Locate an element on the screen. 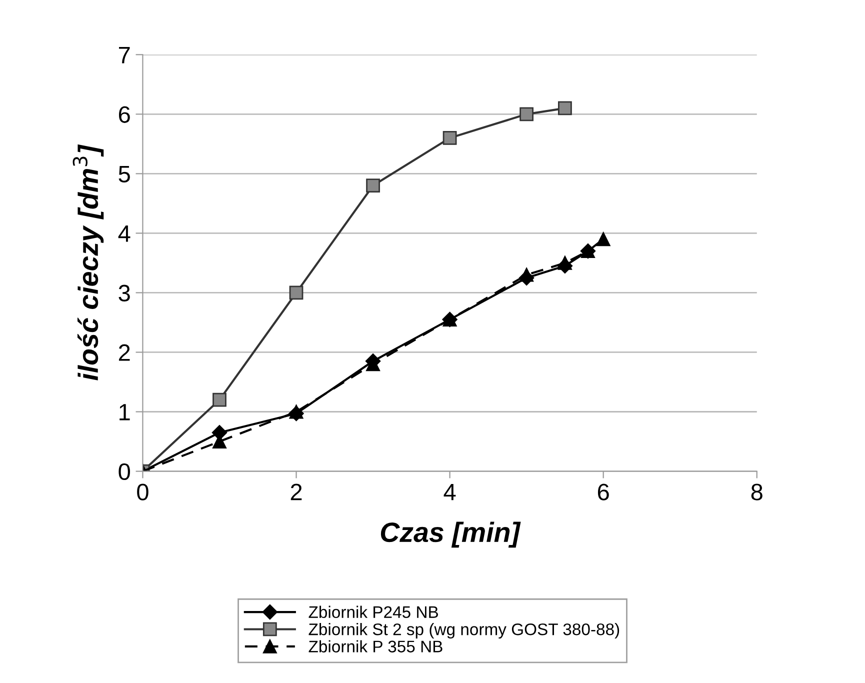 The width and height of the screenshot is (865, 683). y-tick-label: 0 is located at coordinates (124, 471).